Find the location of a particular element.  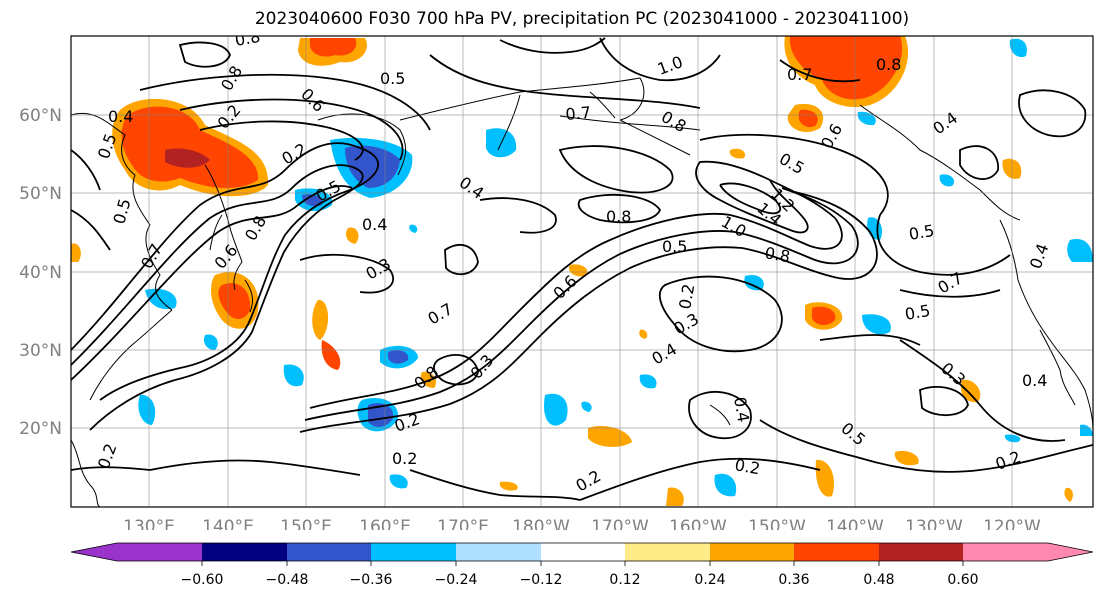

lat-label: 60°N is located at coordinates (40, 116).